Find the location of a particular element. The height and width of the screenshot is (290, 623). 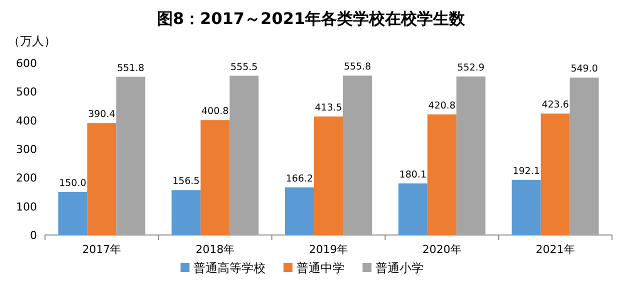

y-tick-label: 200 is located at coordinates (26, 178).